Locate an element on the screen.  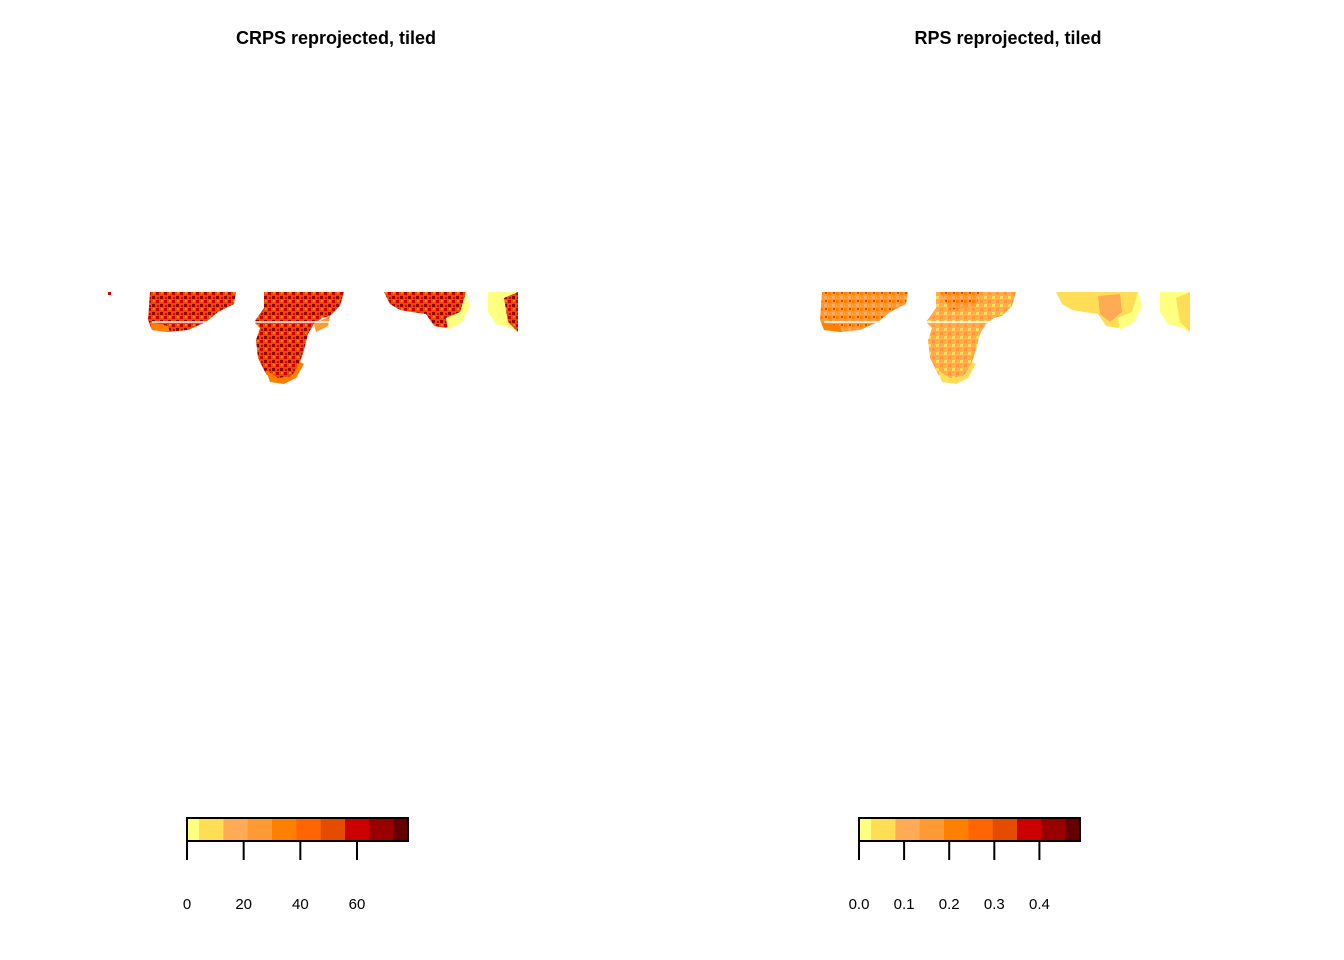
rps-legend is located at coordinates (969, 838).